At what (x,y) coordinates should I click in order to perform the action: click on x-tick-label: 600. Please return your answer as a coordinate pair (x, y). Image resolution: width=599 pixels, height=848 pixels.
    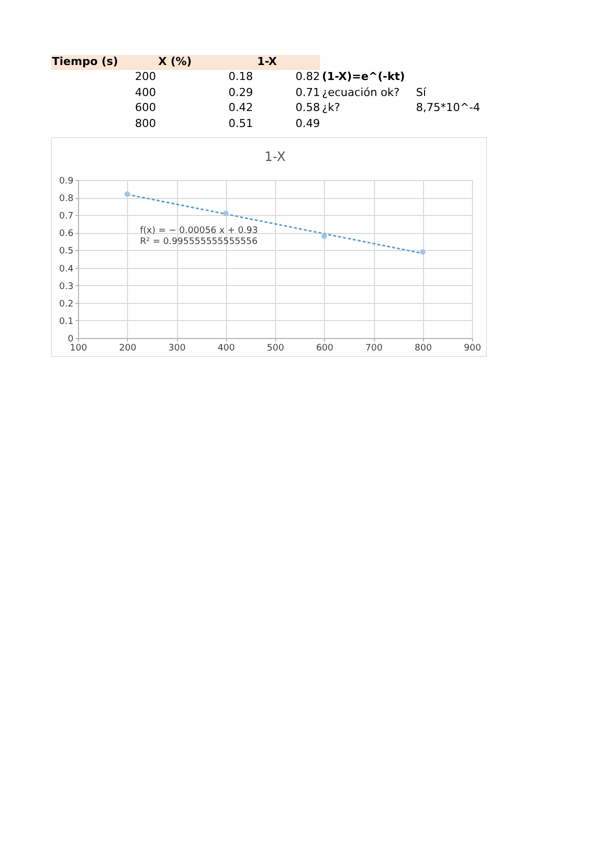
    Looking at the image, I should click on (325, 349).